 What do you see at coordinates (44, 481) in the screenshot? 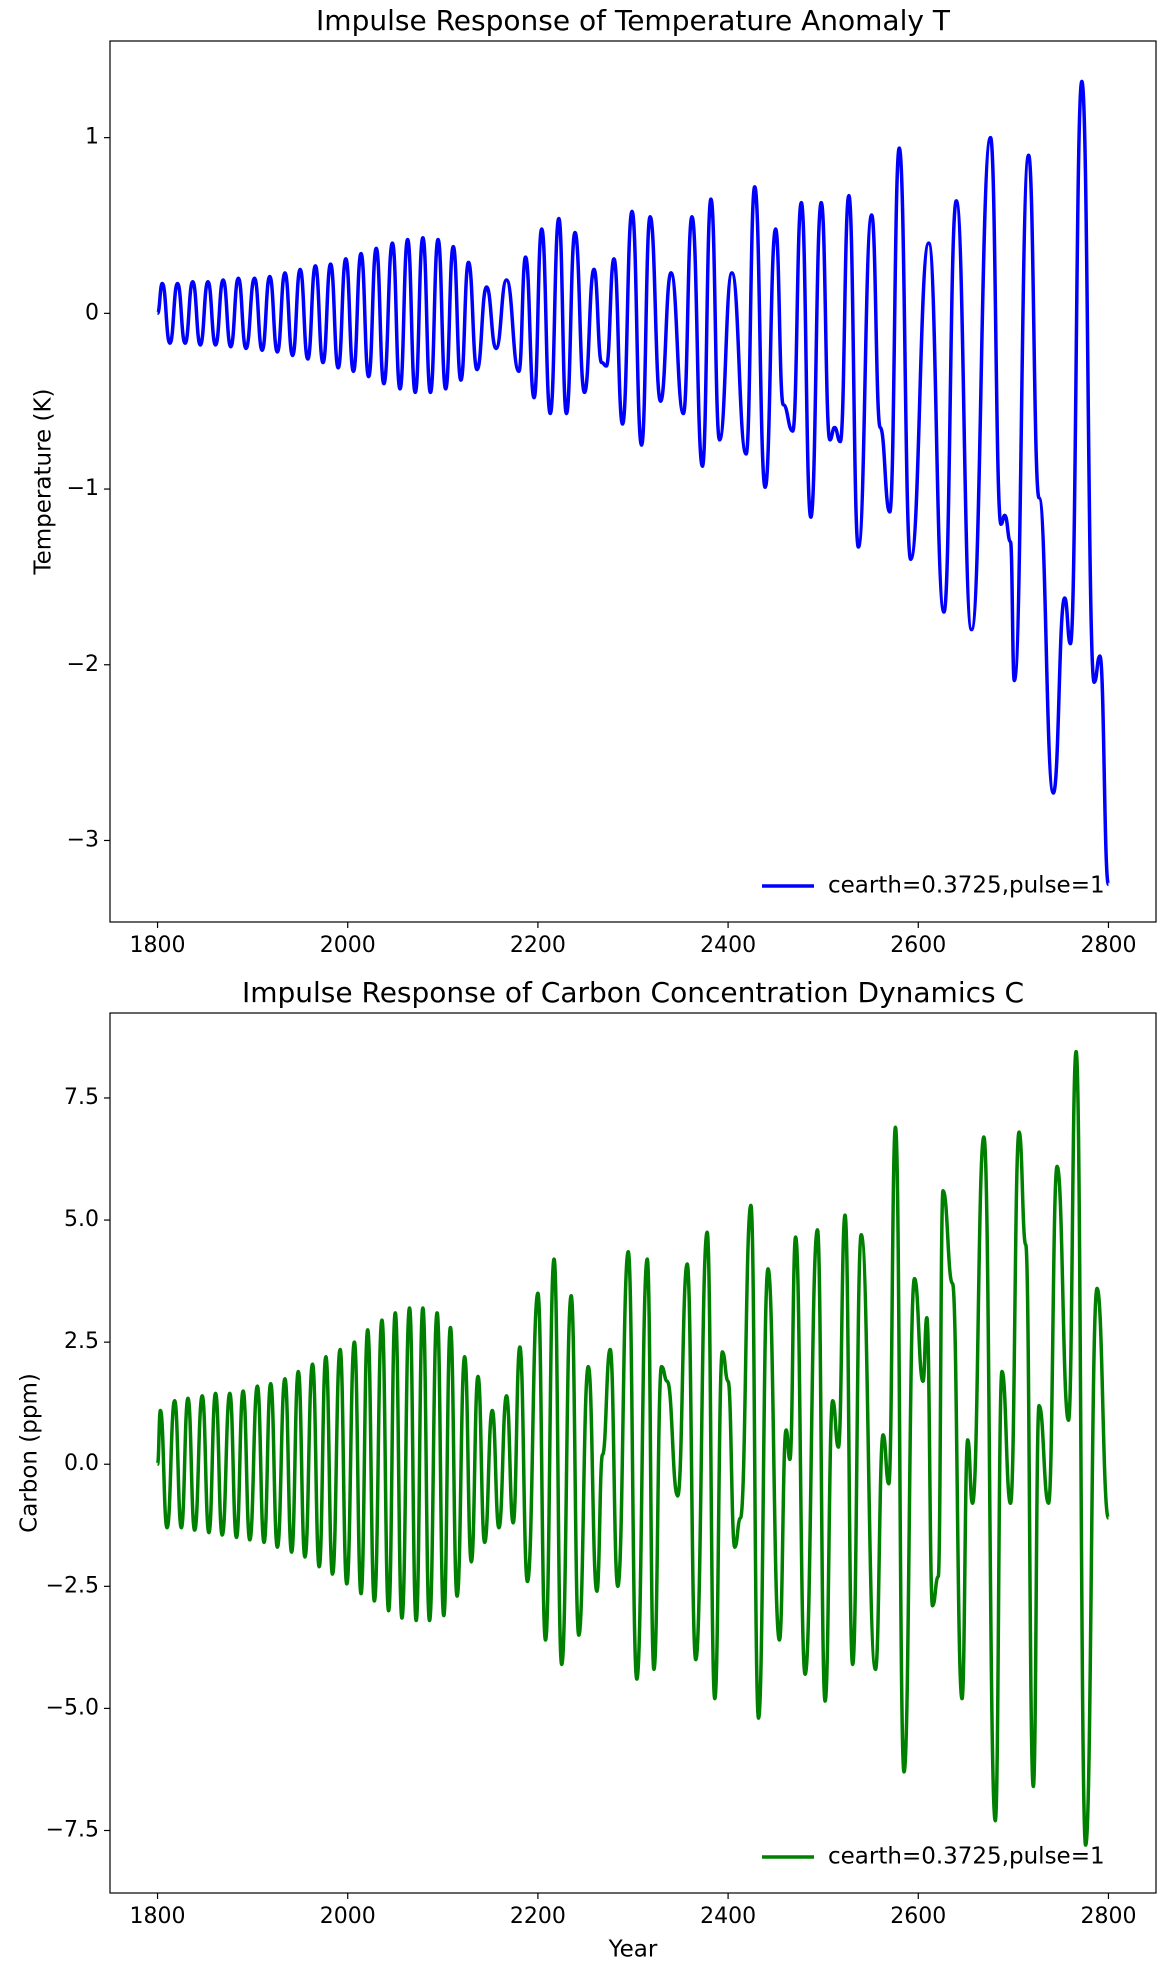
I see `y-axis-label: Temperature (K)` at bounding box center [44, 481].